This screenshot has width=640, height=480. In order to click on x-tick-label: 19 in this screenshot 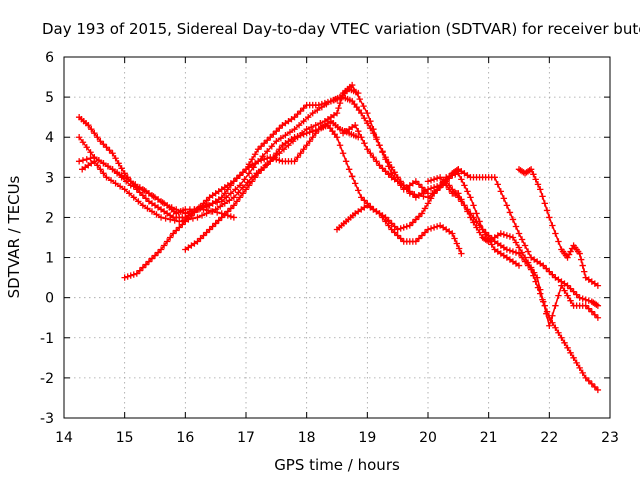, I will do `click(367, 438)`.